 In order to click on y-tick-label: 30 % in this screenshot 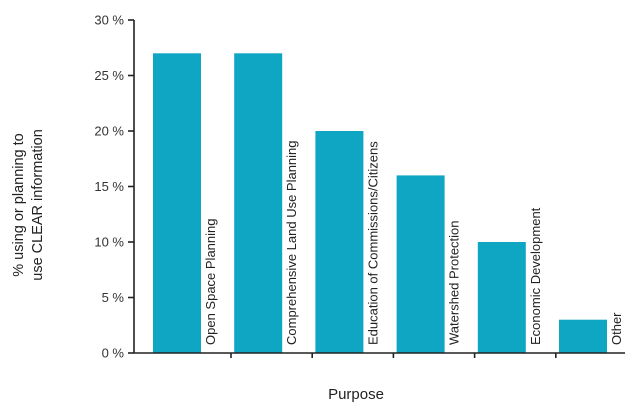, I will do `click(109, 20)`.